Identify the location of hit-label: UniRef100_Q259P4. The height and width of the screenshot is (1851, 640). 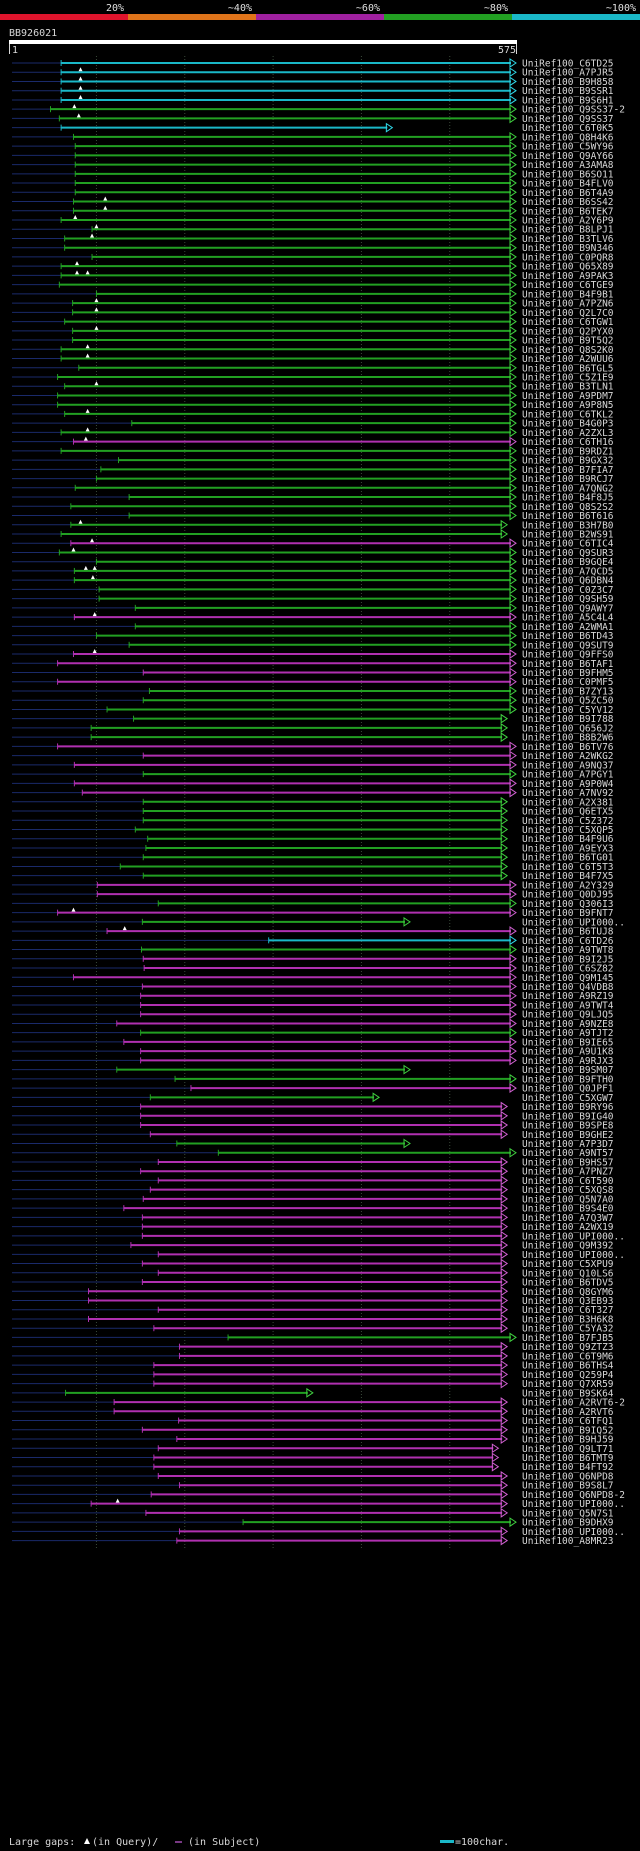
(568, 1375).